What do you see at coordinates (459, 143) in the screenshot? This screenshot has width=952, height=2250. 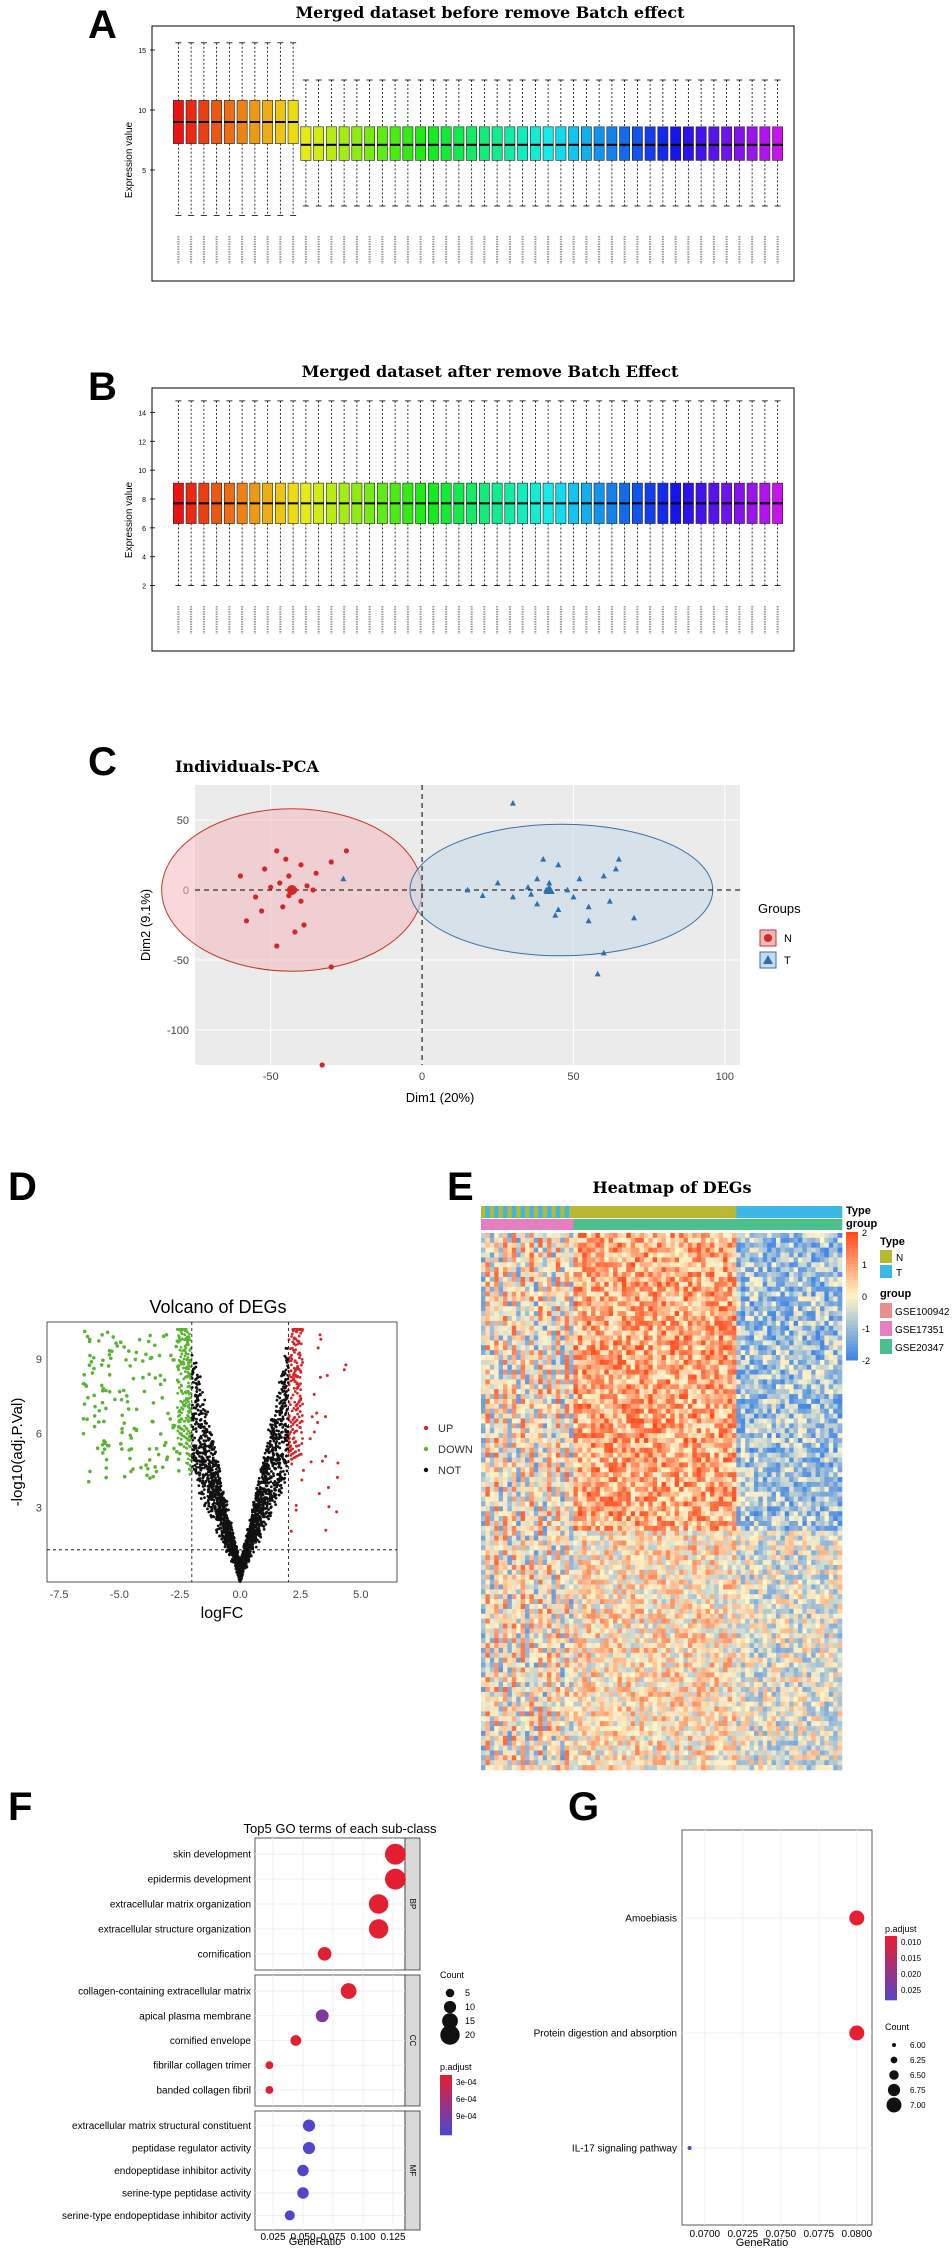 I see `box` at bounding box center [459, 143].